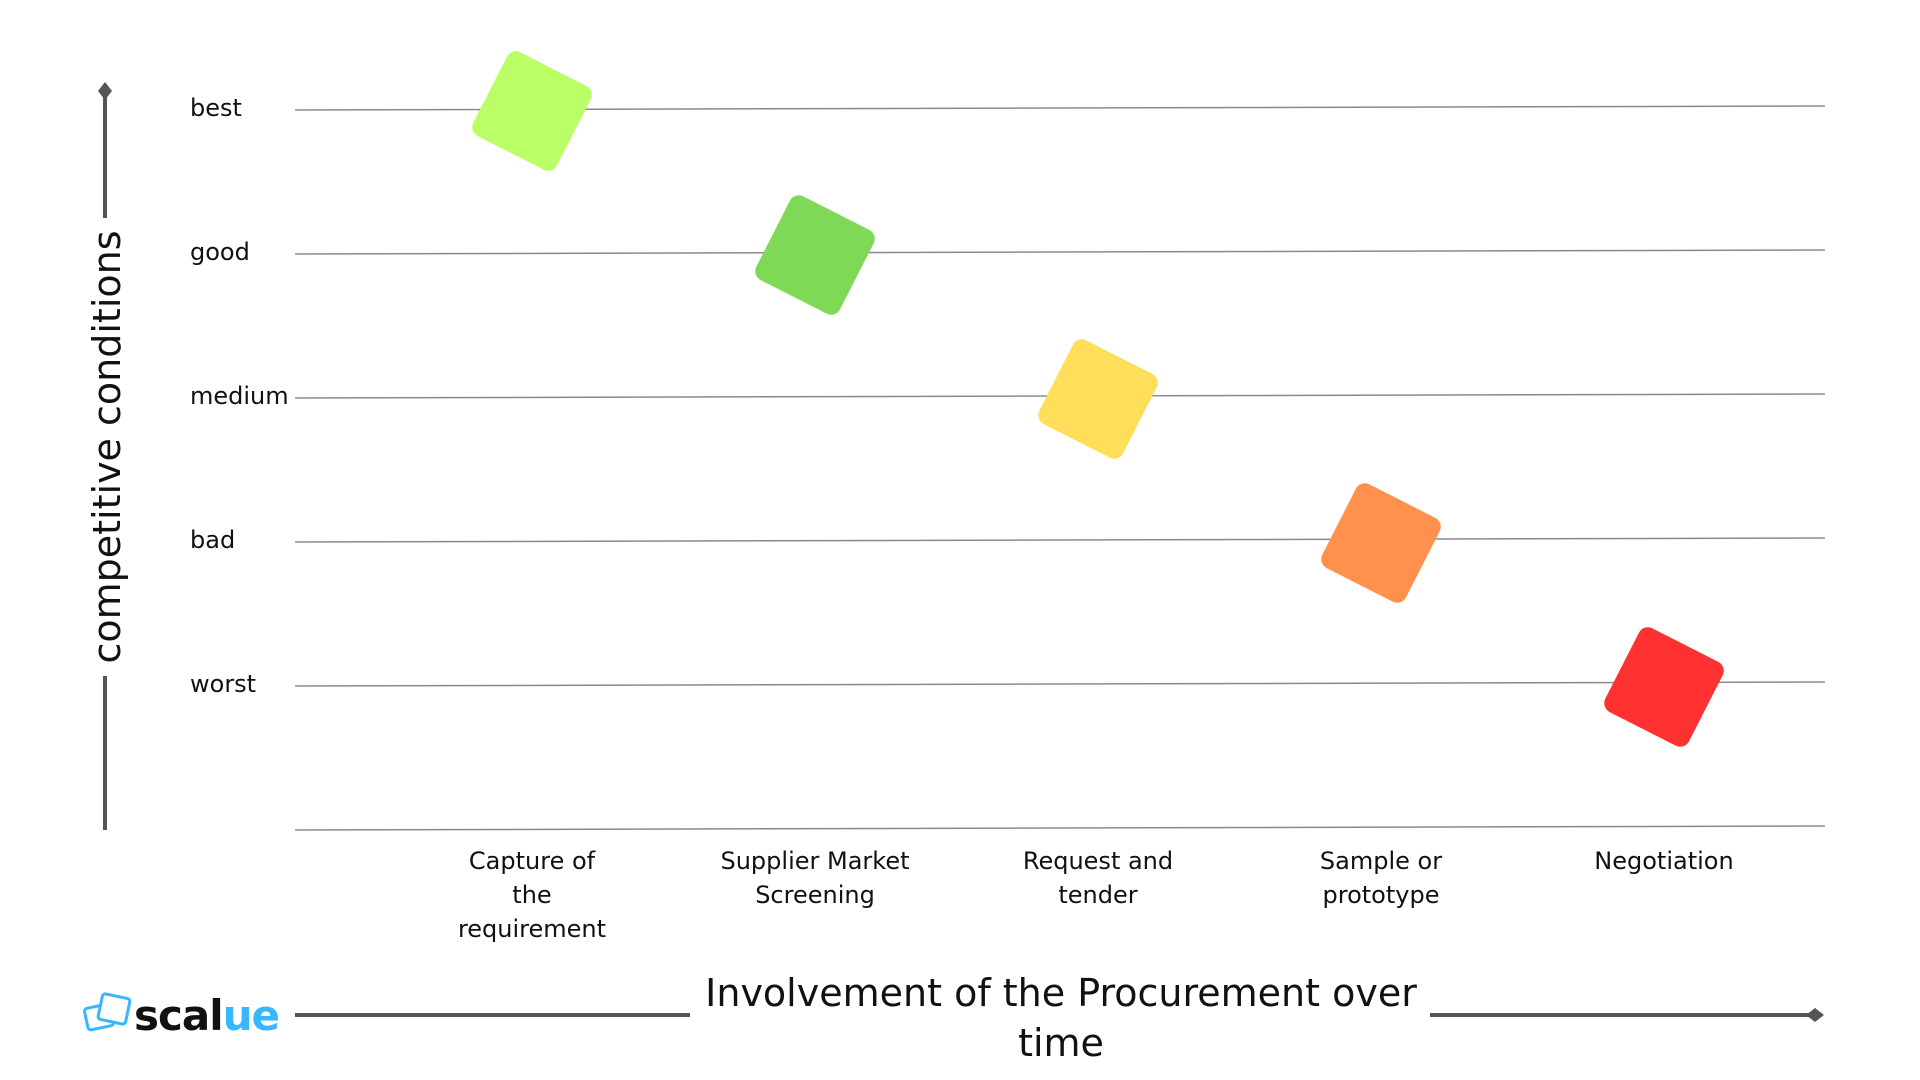 The height and width of the screenshot is (1080, 1920). Describe the element at coordinates (216, 108) in the screenshot. I see `y-tick-label-best: best` at that location.